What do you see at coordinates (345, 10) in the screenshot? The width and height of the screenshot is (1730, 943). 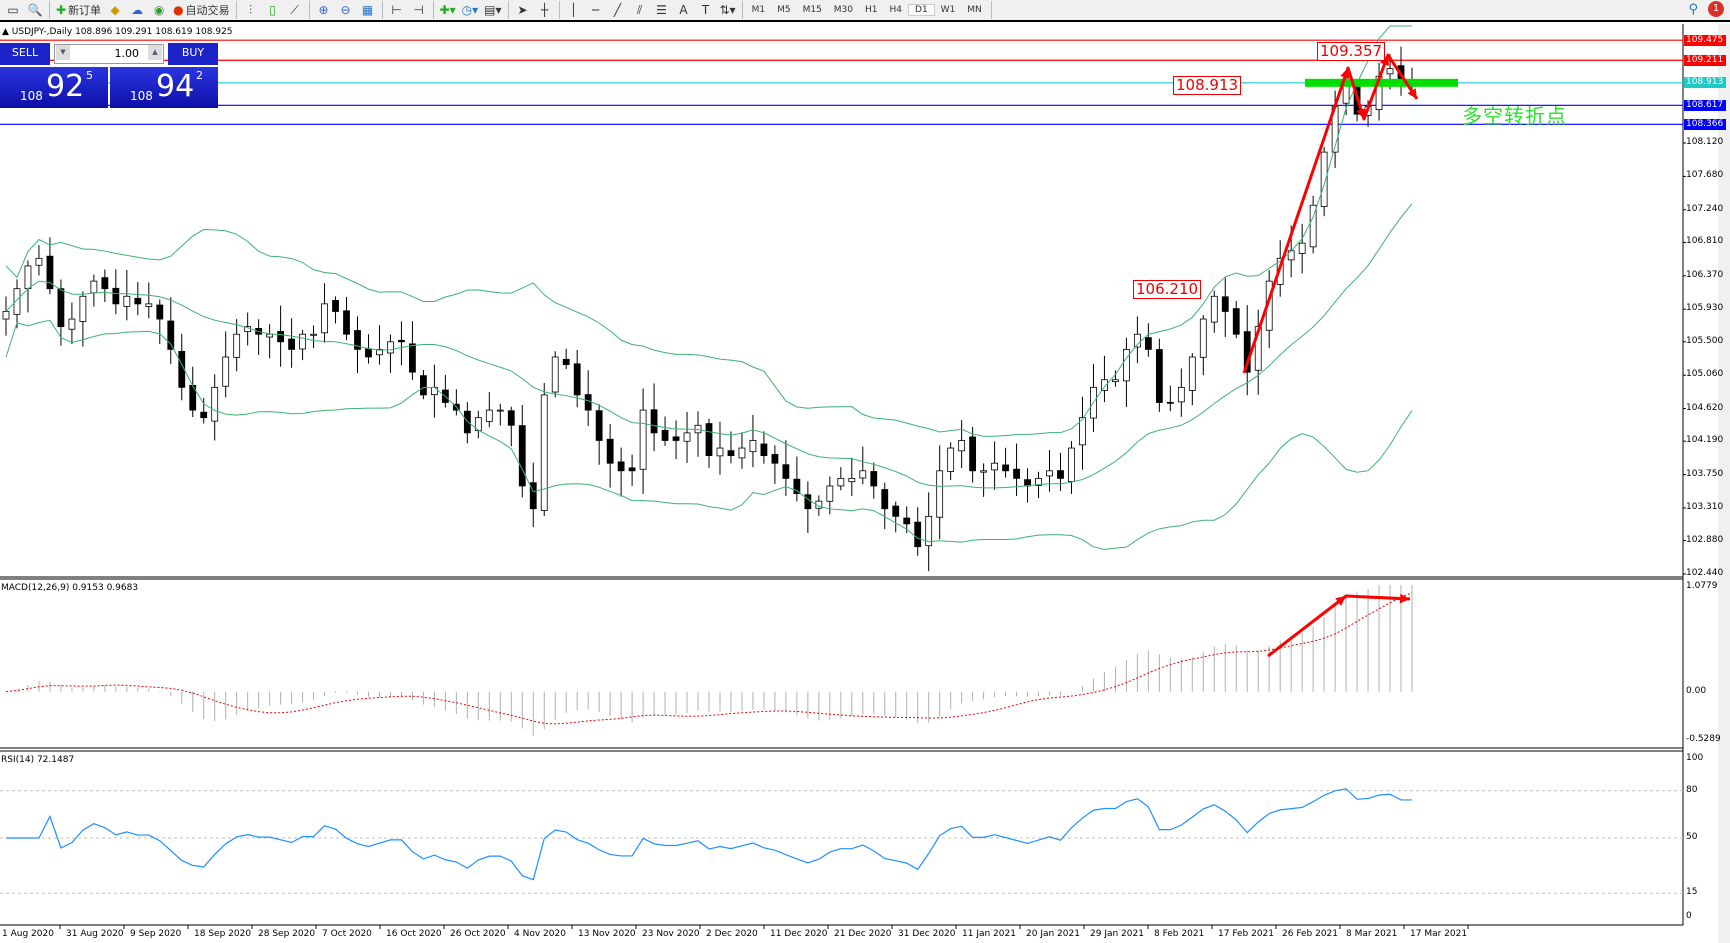 I see `zoom-out-icon: ⊖` at bounding box center [345, 10].